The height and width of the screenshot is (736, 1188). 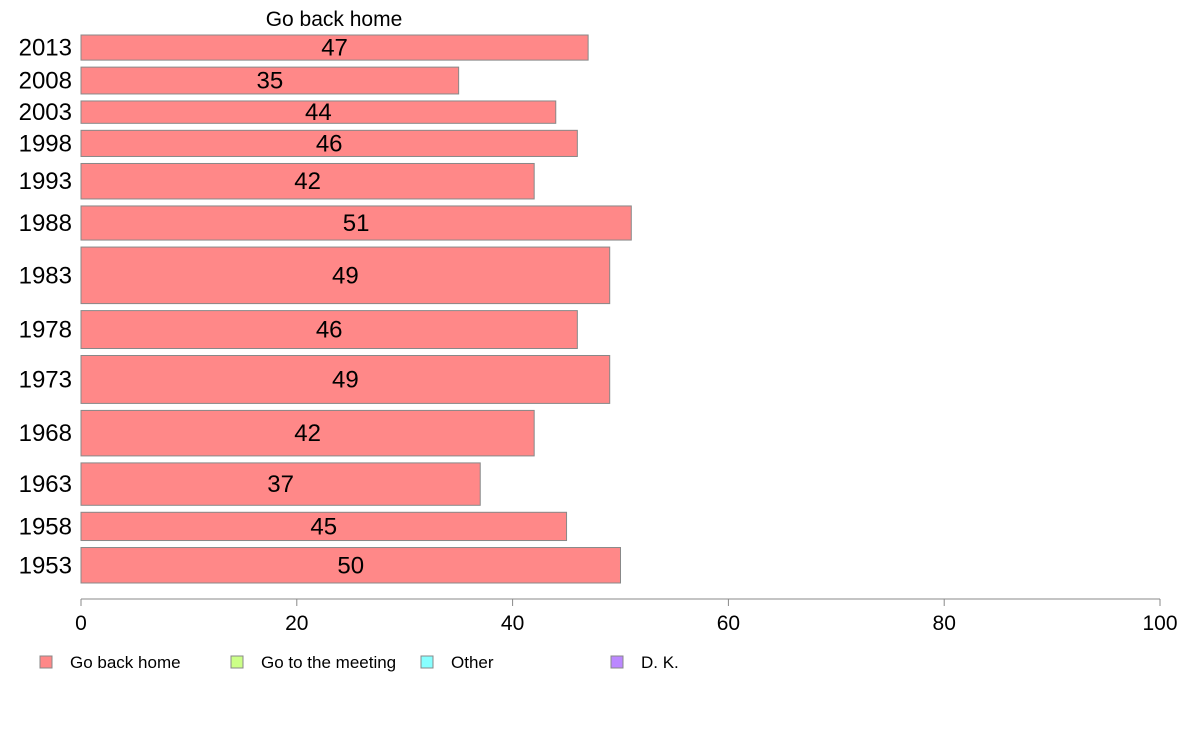 What do you see at coordinates (45, 379) in the screenshot?
I see `category-label: 1973` at bounding box center [45, 379].